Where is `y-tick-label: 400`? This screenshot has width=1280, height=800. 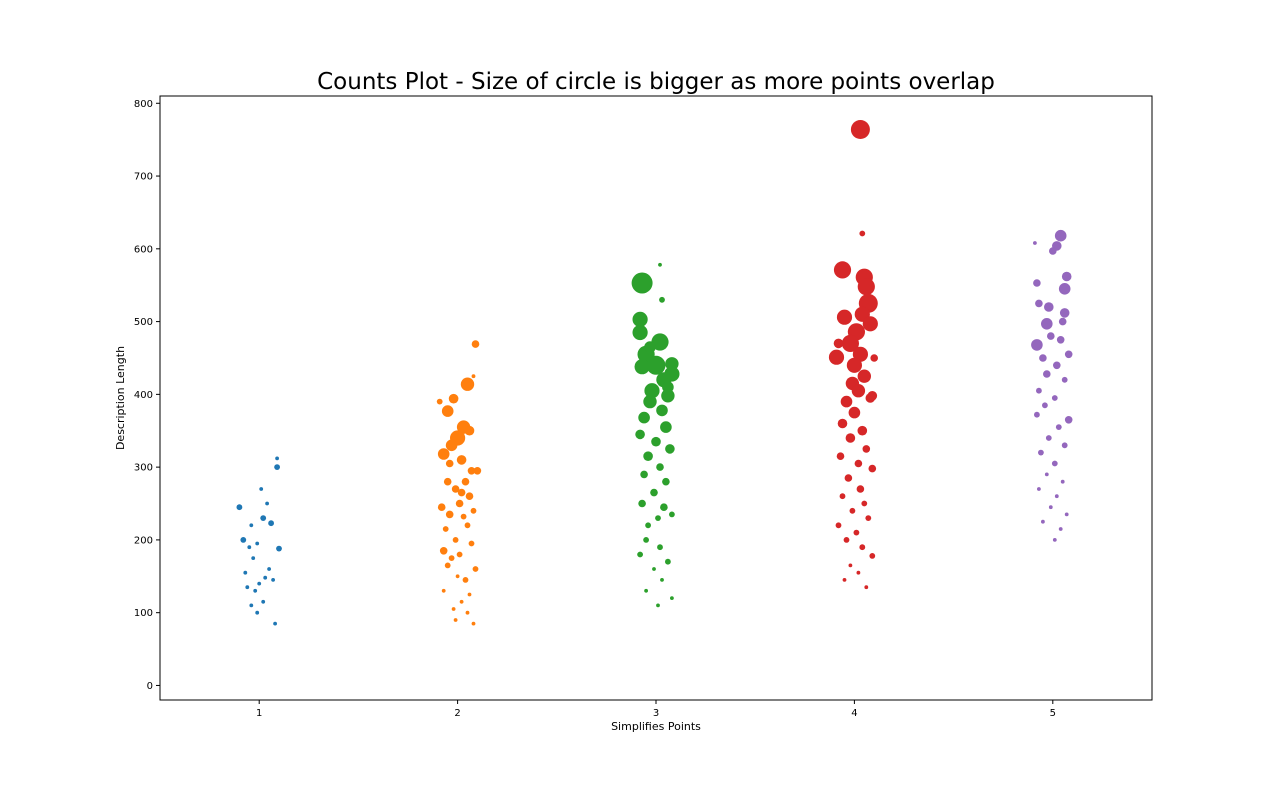 y-tick-label: 400 is located at coordinates (143, 395).